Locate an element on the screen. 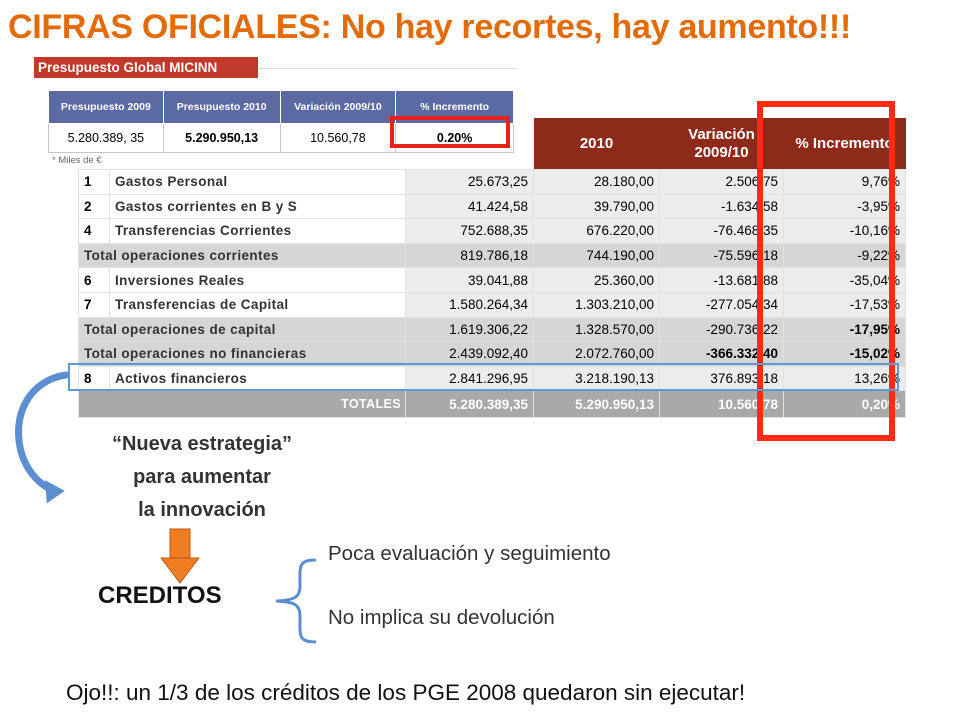  value-2010: 28.180,00 is located at coordinates (596, 182).